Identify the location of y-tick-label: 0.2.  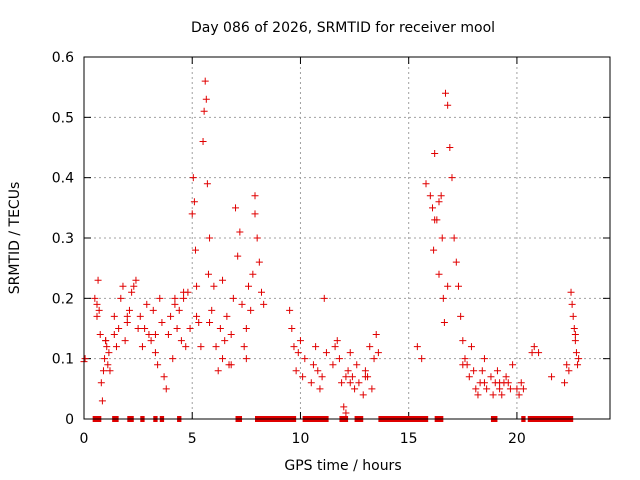
(63, 299).